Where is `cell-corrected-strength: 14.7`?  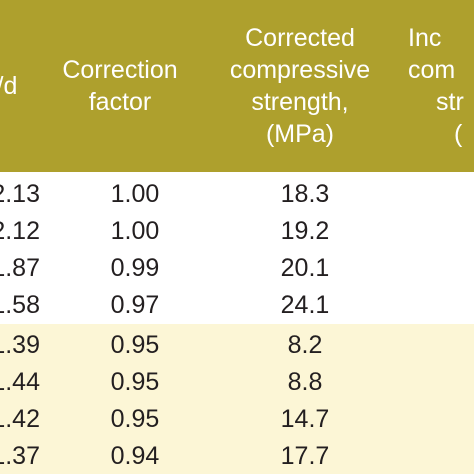
cell-corrected-strength: 14.7 is located at coordinates (305, 419).